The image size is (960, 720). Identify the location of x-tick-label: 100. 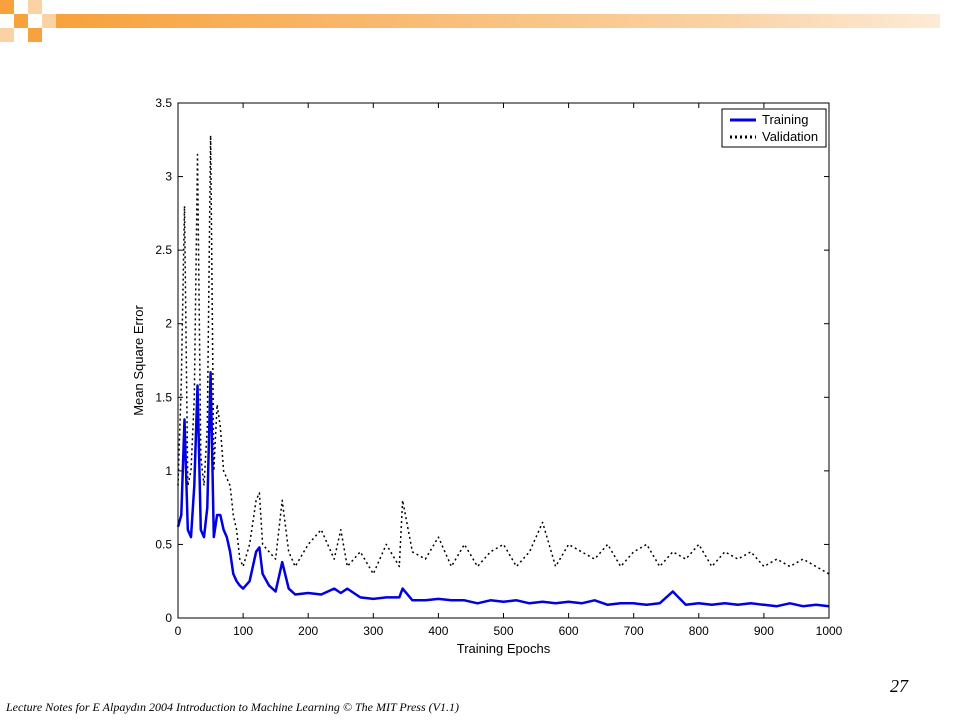
(243, 631).